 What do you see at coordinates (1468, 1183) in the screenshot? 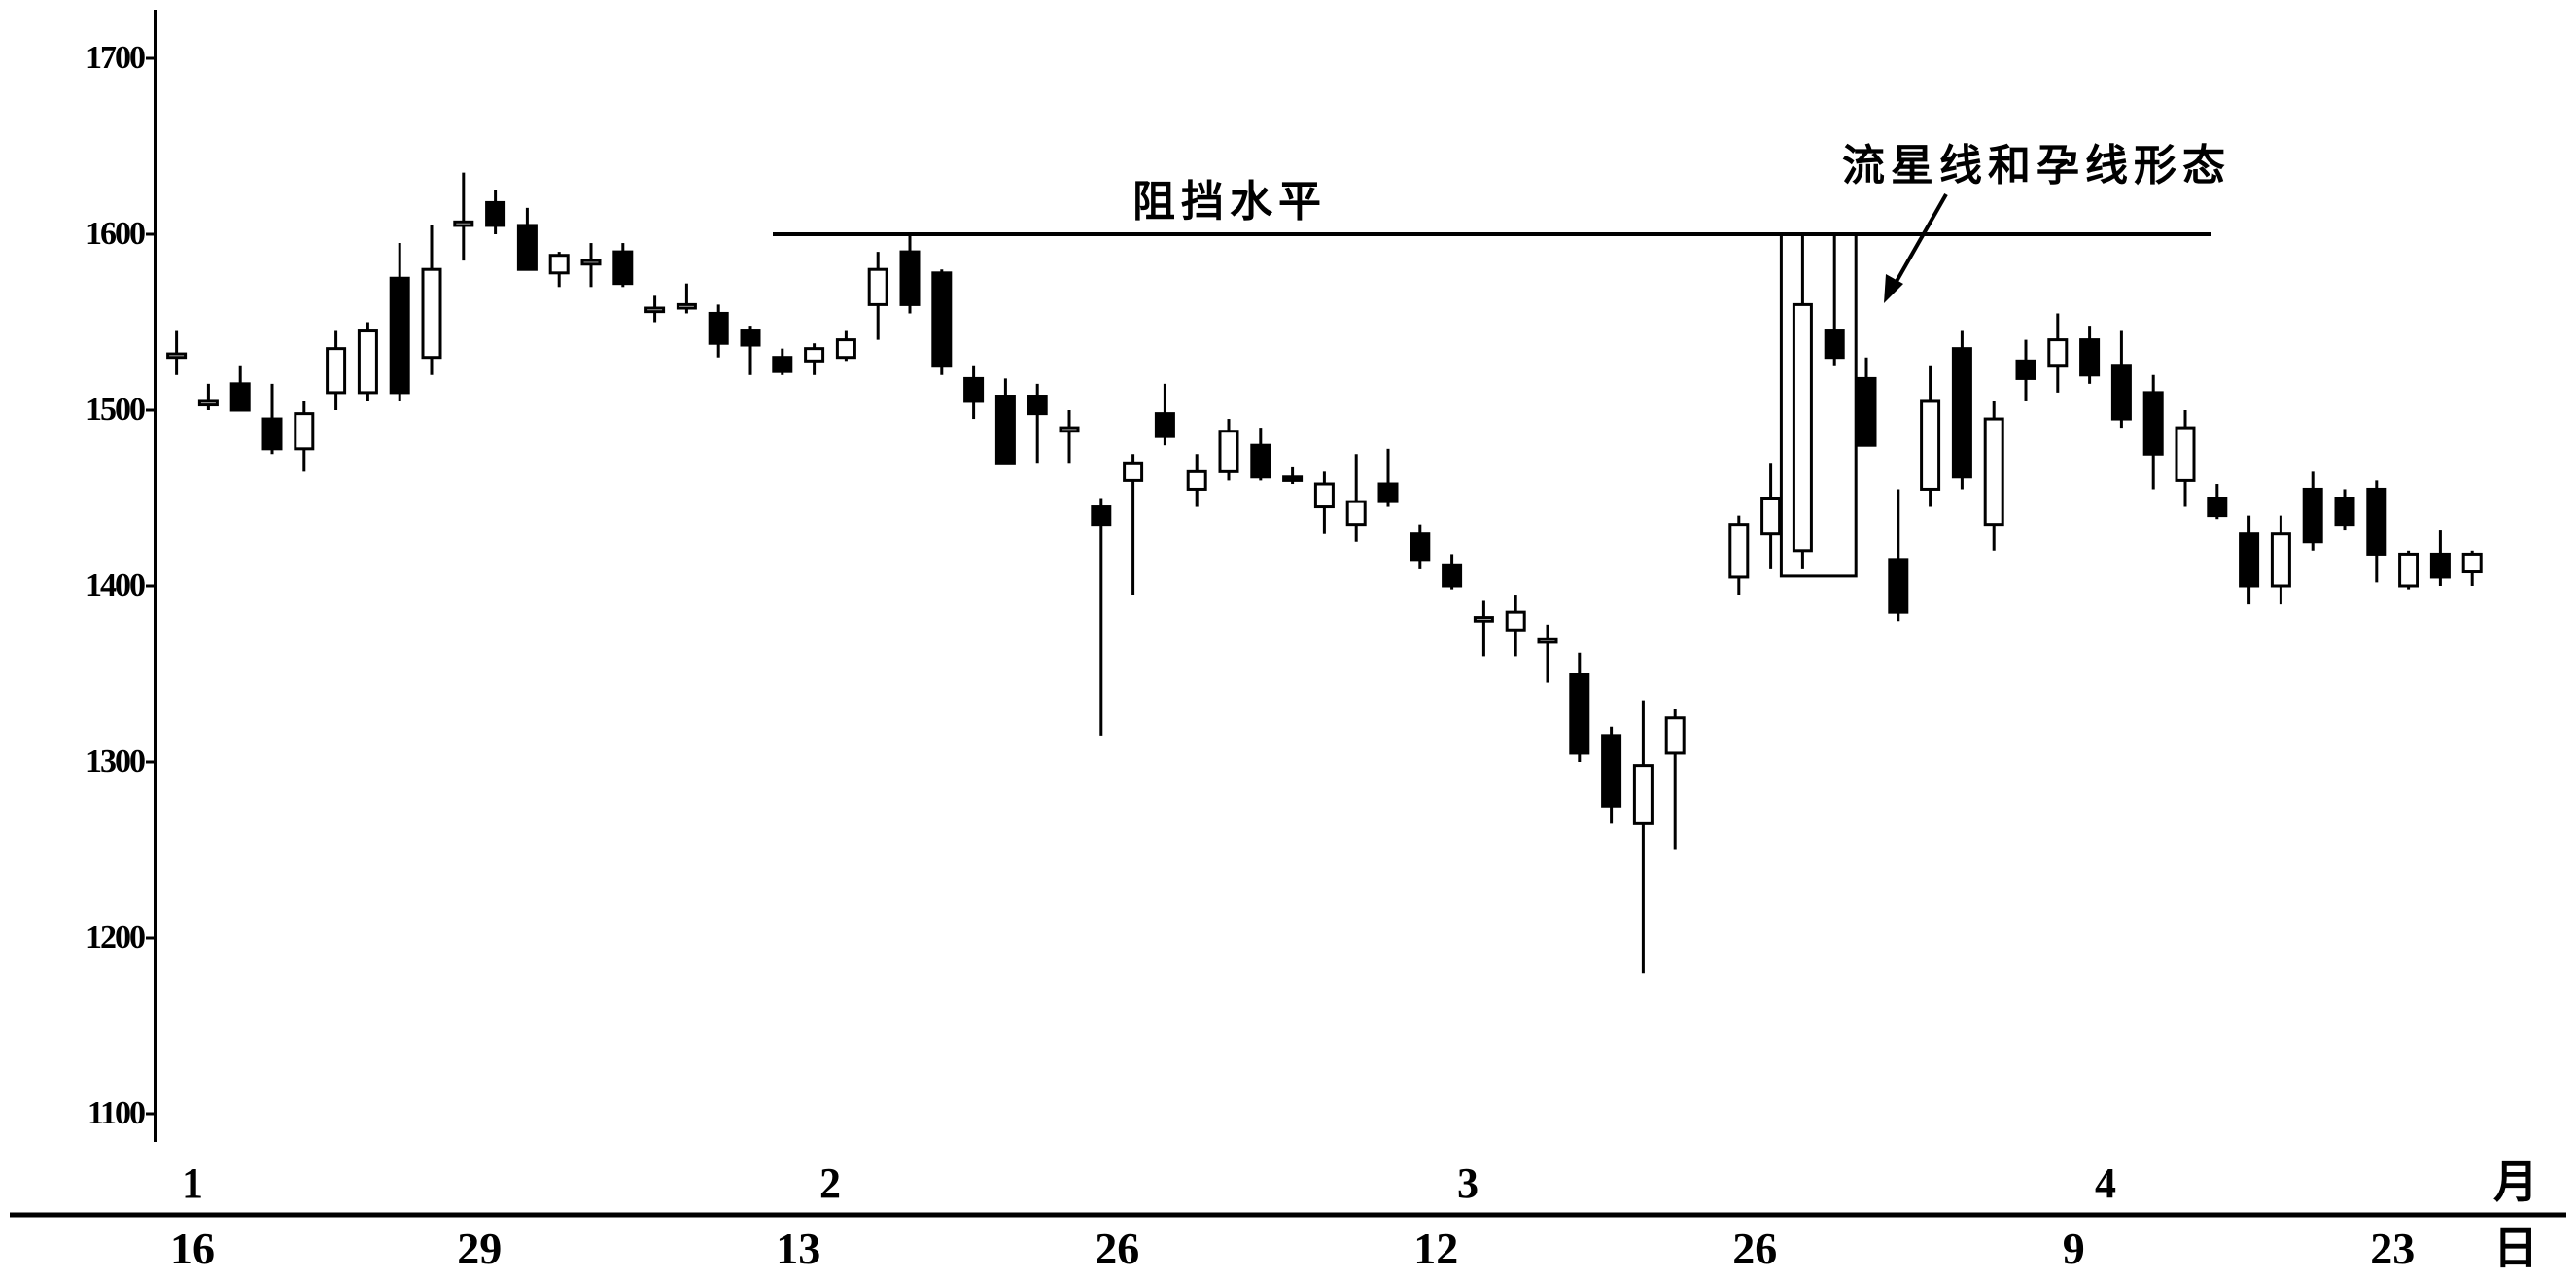
I see `month-label: 3` at bounding box center [1468, 1183].